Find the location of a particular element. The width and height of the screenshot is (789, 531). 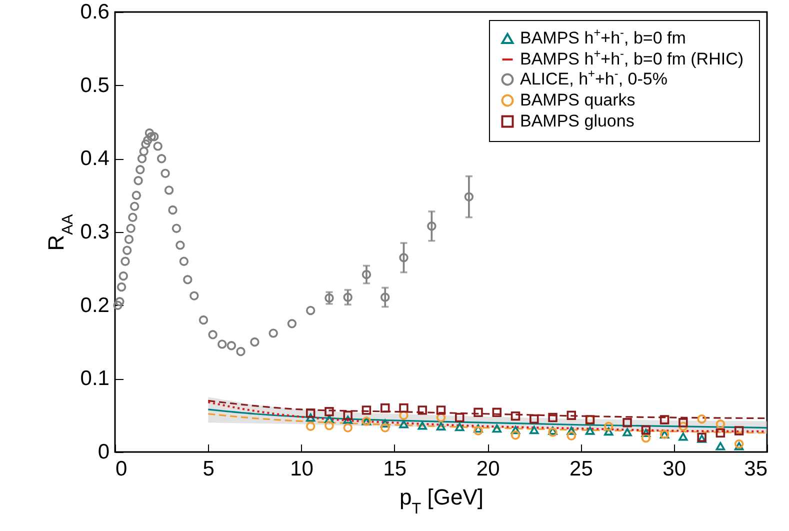

legend-label: BAMPS quarks is located at coordinates (578, 100).